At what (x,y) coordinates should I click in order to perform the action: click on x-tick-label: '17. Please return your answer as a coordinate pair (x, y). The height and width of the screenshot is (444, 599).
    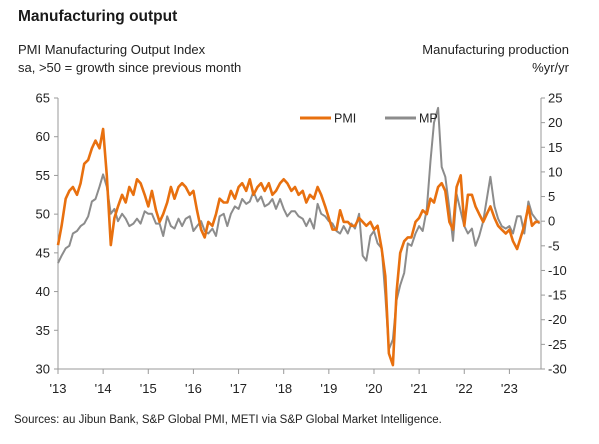
    Looking at the image, I should click on (238, 388).